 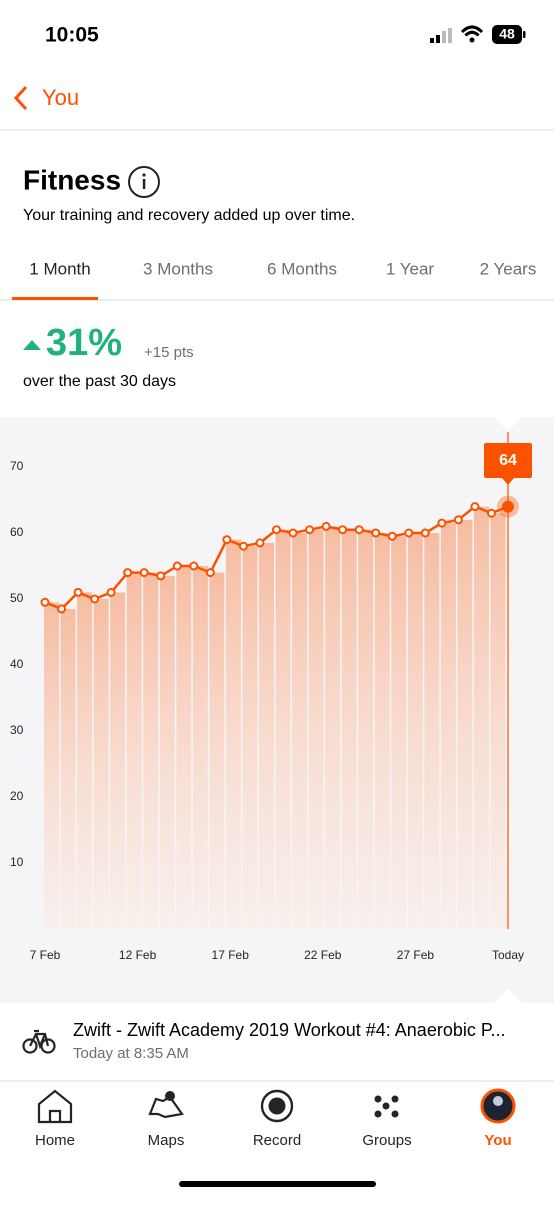 I want to click on avatar-emblem, so click(x=498, y=1101).